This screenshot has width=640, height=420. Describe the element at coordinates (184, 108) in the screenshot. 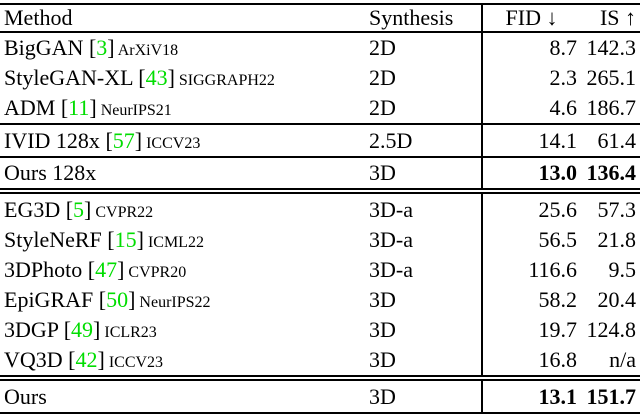

I see `method-cell: ADM [11] NeurIPS21` at that location.